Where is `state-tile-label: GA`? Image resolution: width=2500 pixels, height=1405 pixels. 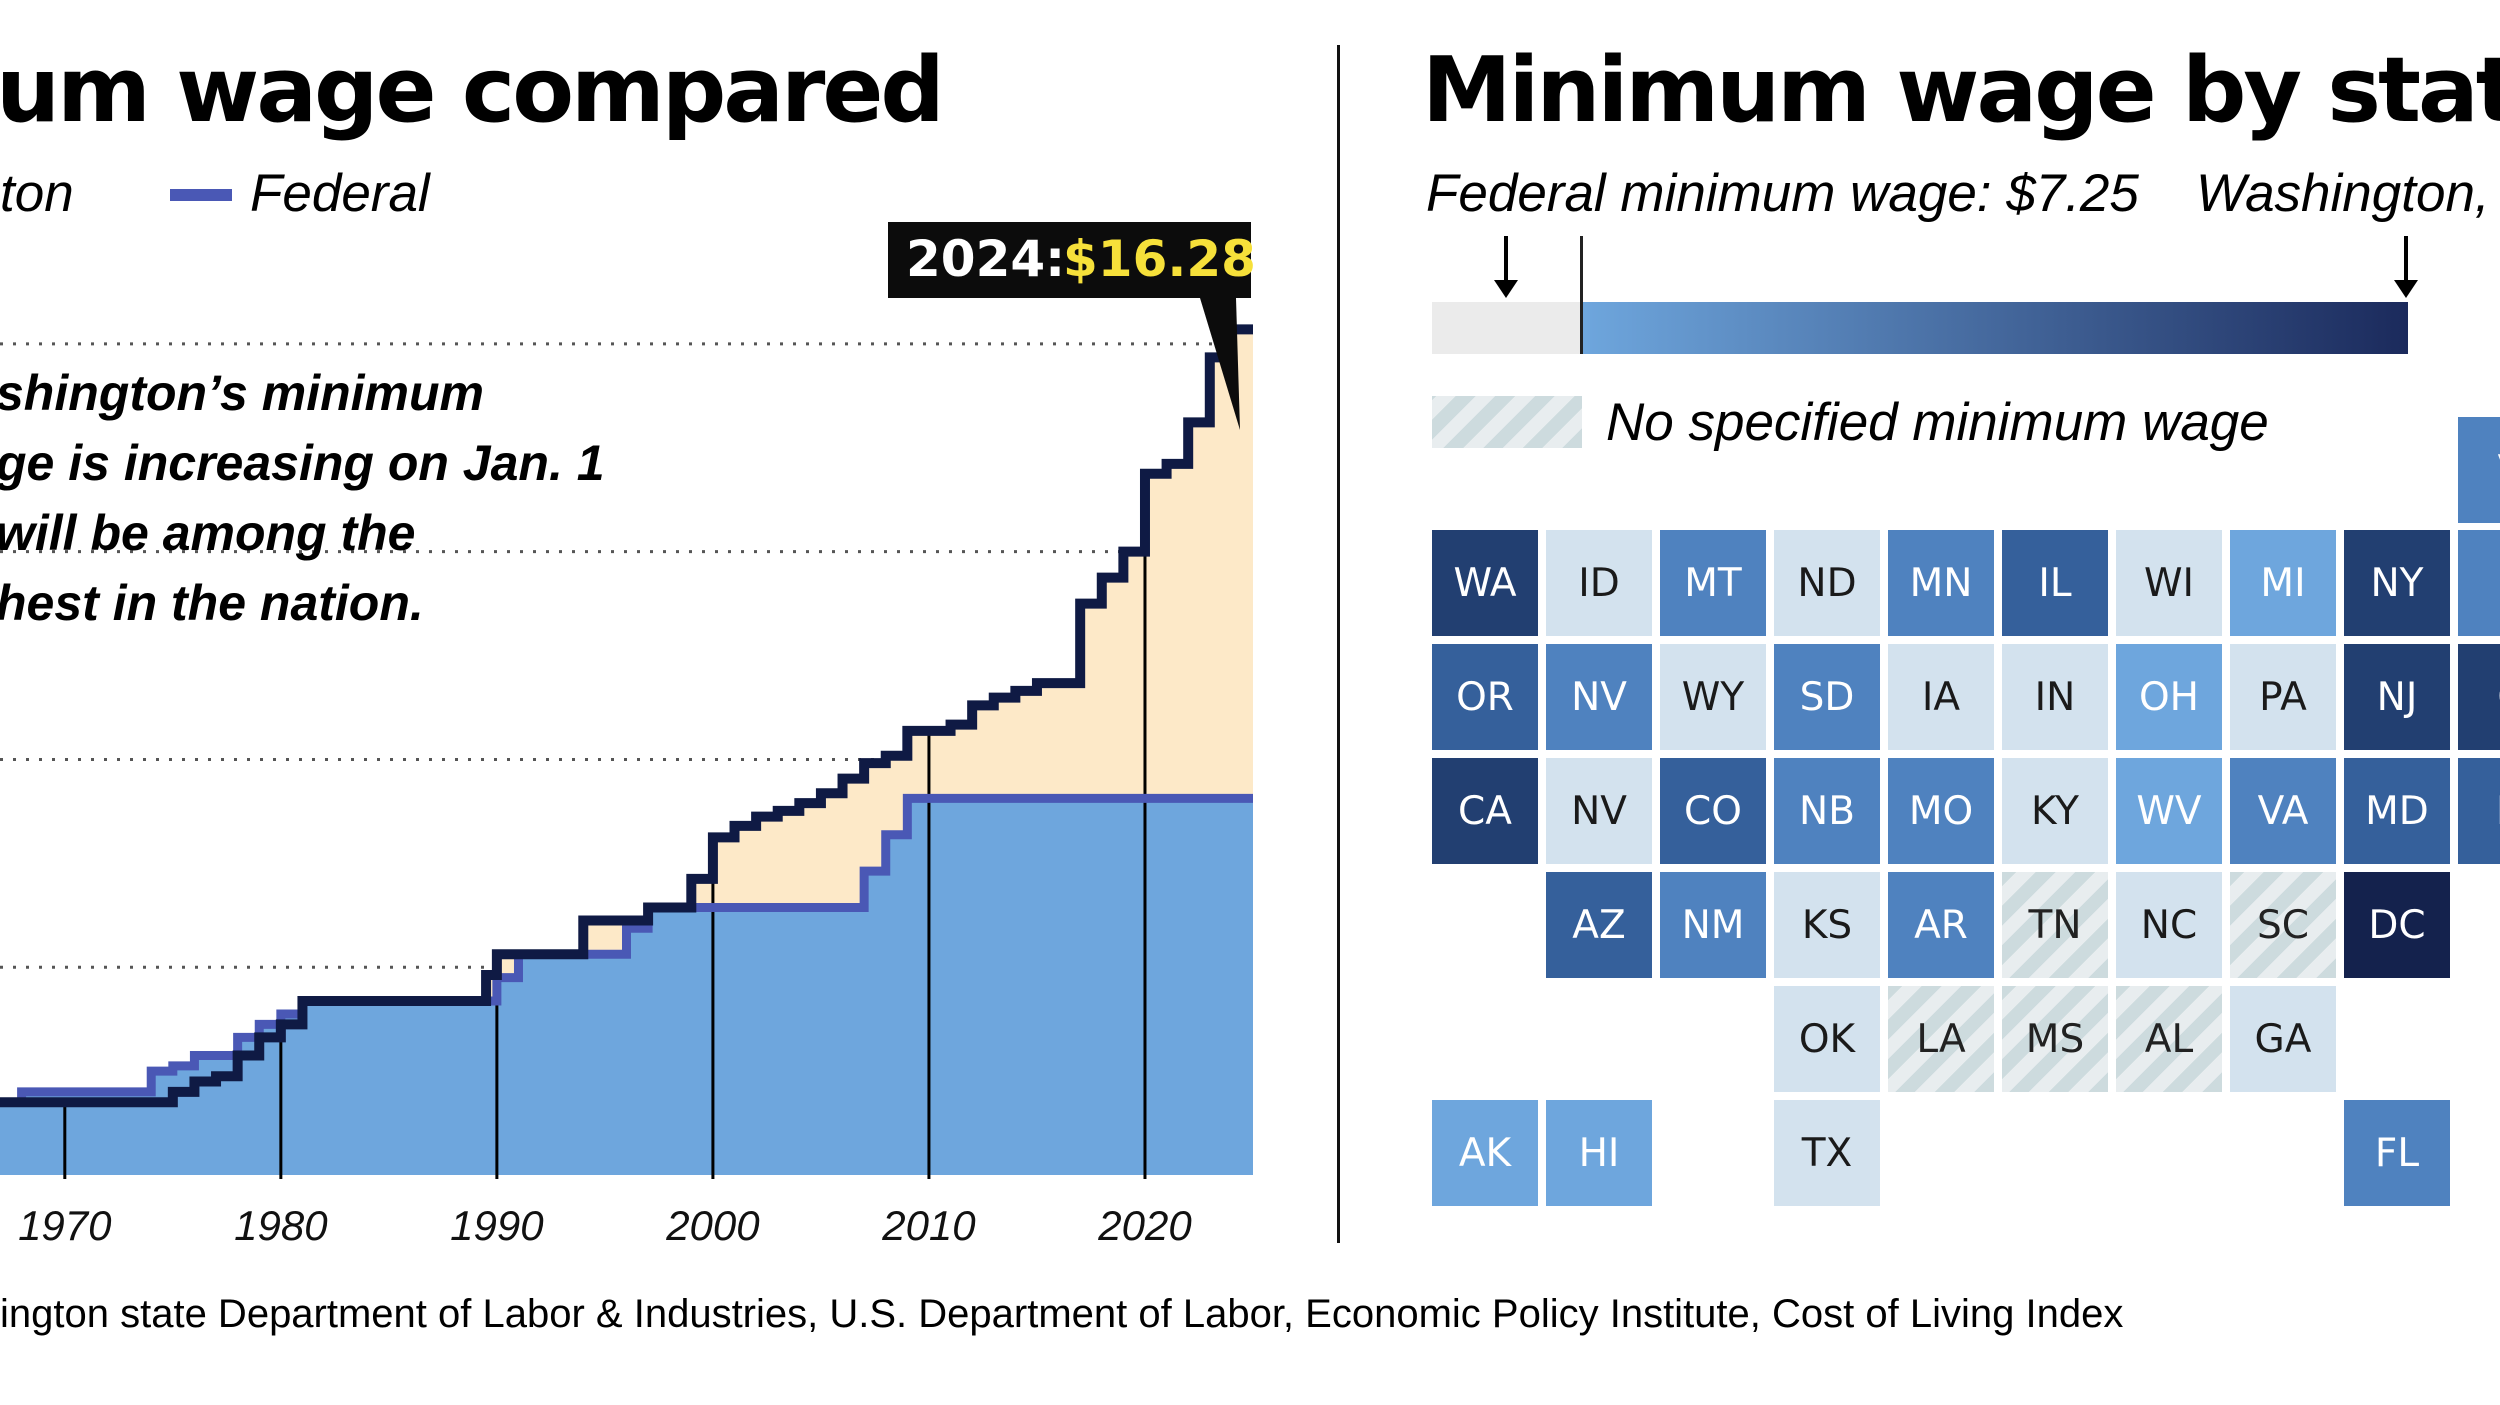 state-tile-label: GA is located at coordinates (2283, 1039).